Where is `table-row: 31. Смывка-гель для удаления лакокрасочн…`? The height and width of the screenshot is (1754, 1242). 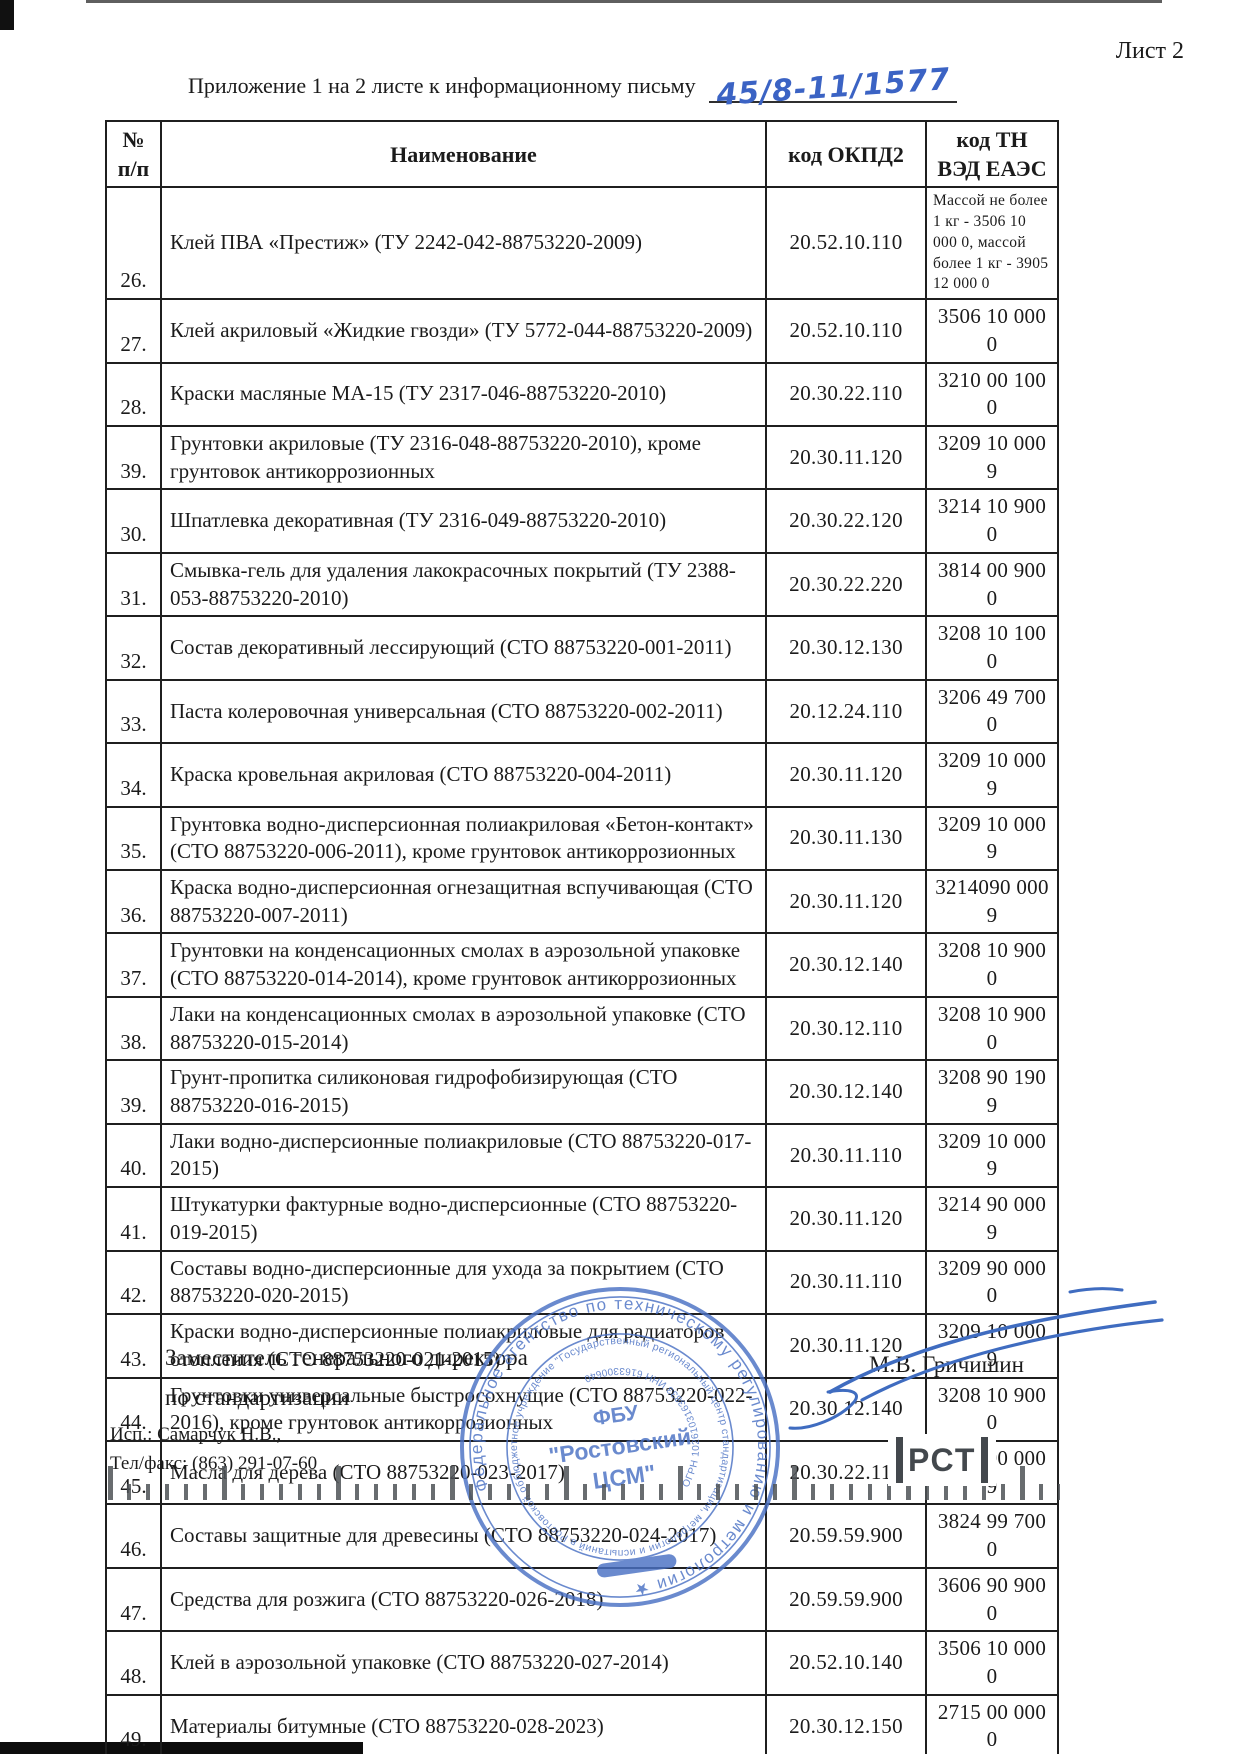 table-row: 31. Смывка-гель для удаления лакокрасочн… is located at coordinates (582, 584).